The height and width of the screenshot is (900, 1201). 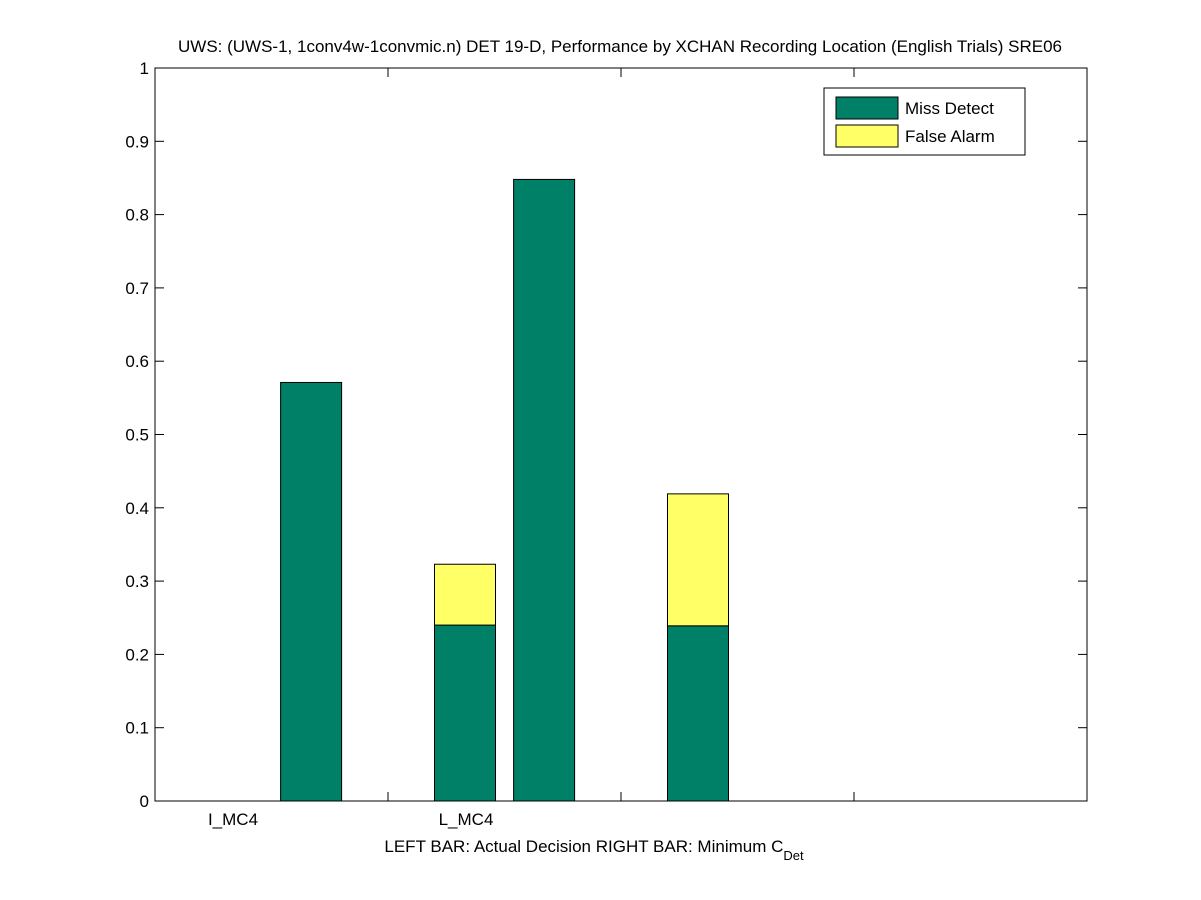 What do you see at coordinates (137, 141) in the screenshot?
I see `y-tick-label: 0.9` at bounding box center [137, 141].